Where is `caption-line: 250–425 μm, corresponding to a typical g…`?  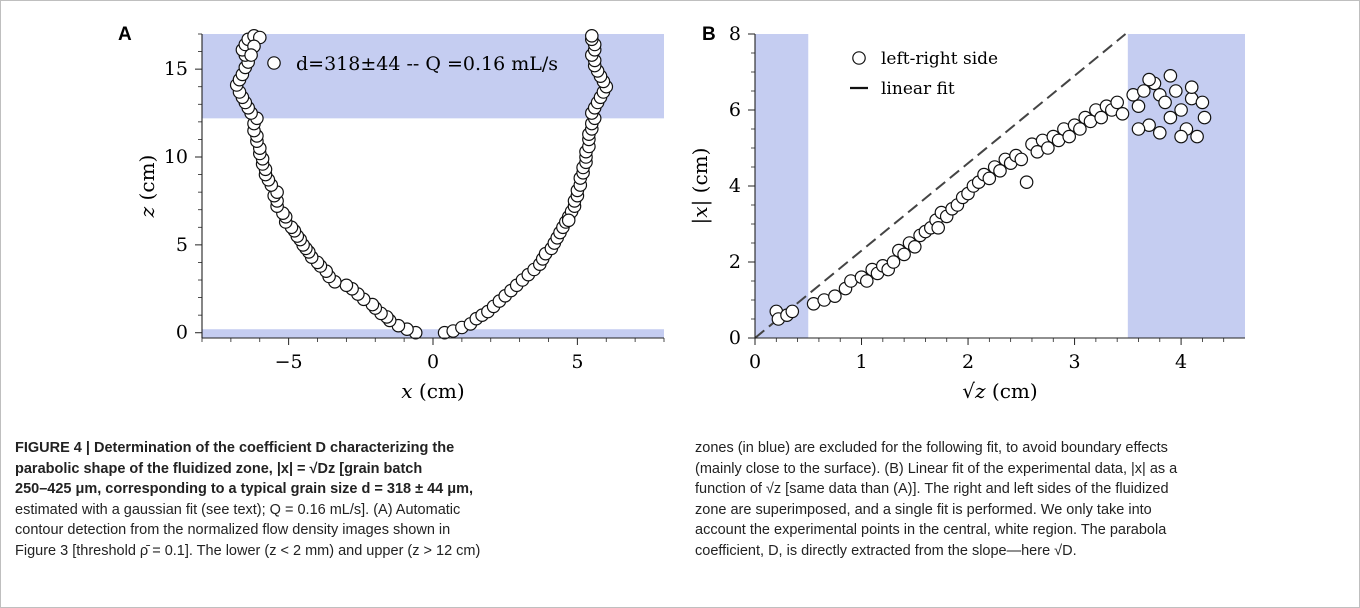 caption-line: 250–425 μm, corresponding to a typical g… is located at coordinates (244, 489).